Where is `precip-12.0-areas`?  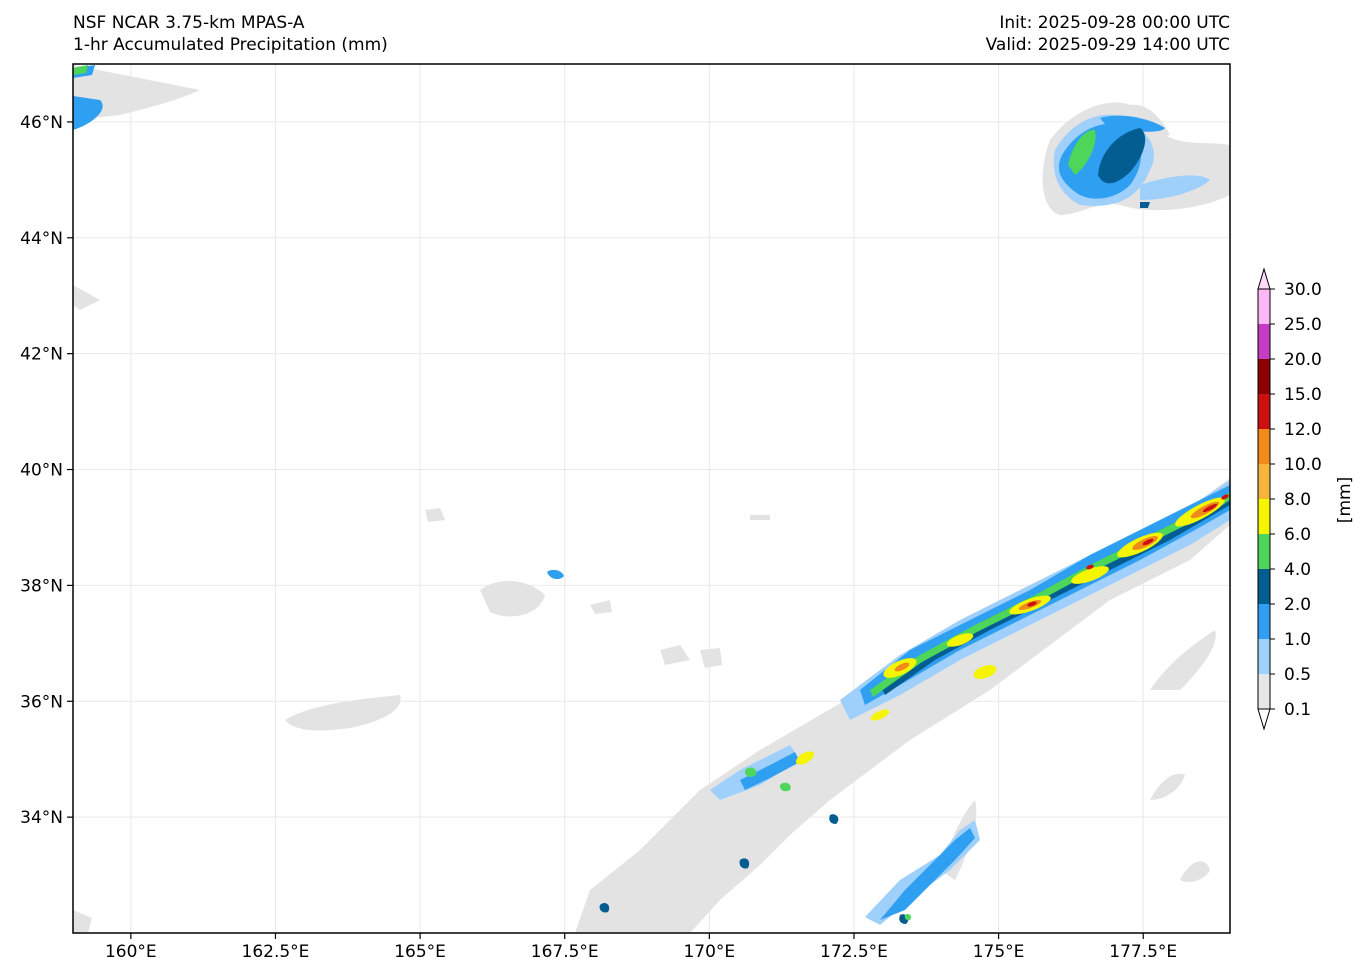 precip-12.0-areas is located at coordinates (1128, 550).